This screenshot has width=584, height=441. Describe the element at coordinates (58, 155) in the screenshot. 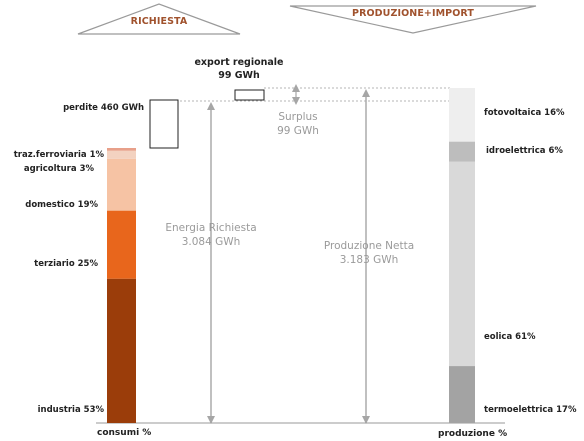

I see `consumi-label-ferroviaria: traz.ferroviaria 1%` at that location.